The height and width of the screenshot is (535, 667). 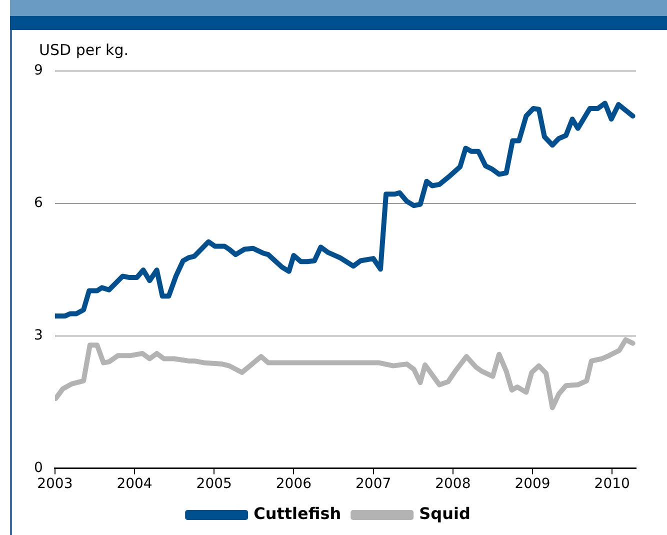 I want to click on legend-label: Squid, so click(x=444, y=514).